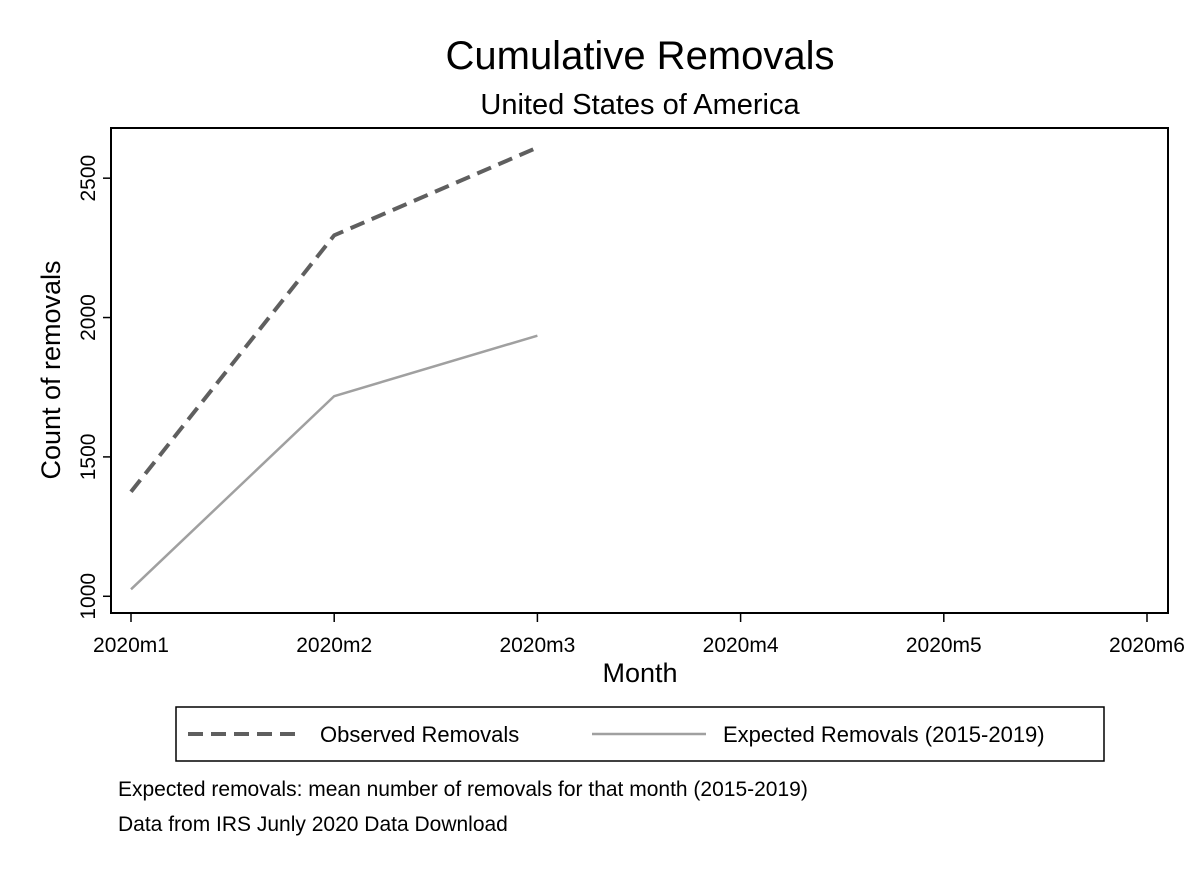 This screenshot has width=1200, height=873. Describe the element at coordinates (94, 387) in the screenshot. I see `y-axis: 1000 1500 2000 2500` at that location.